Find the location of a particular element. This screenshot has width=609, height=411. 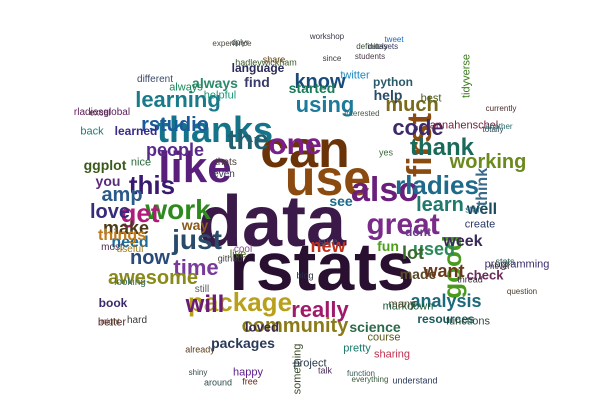

word-happy: happy is located at coordinates (248, 372).